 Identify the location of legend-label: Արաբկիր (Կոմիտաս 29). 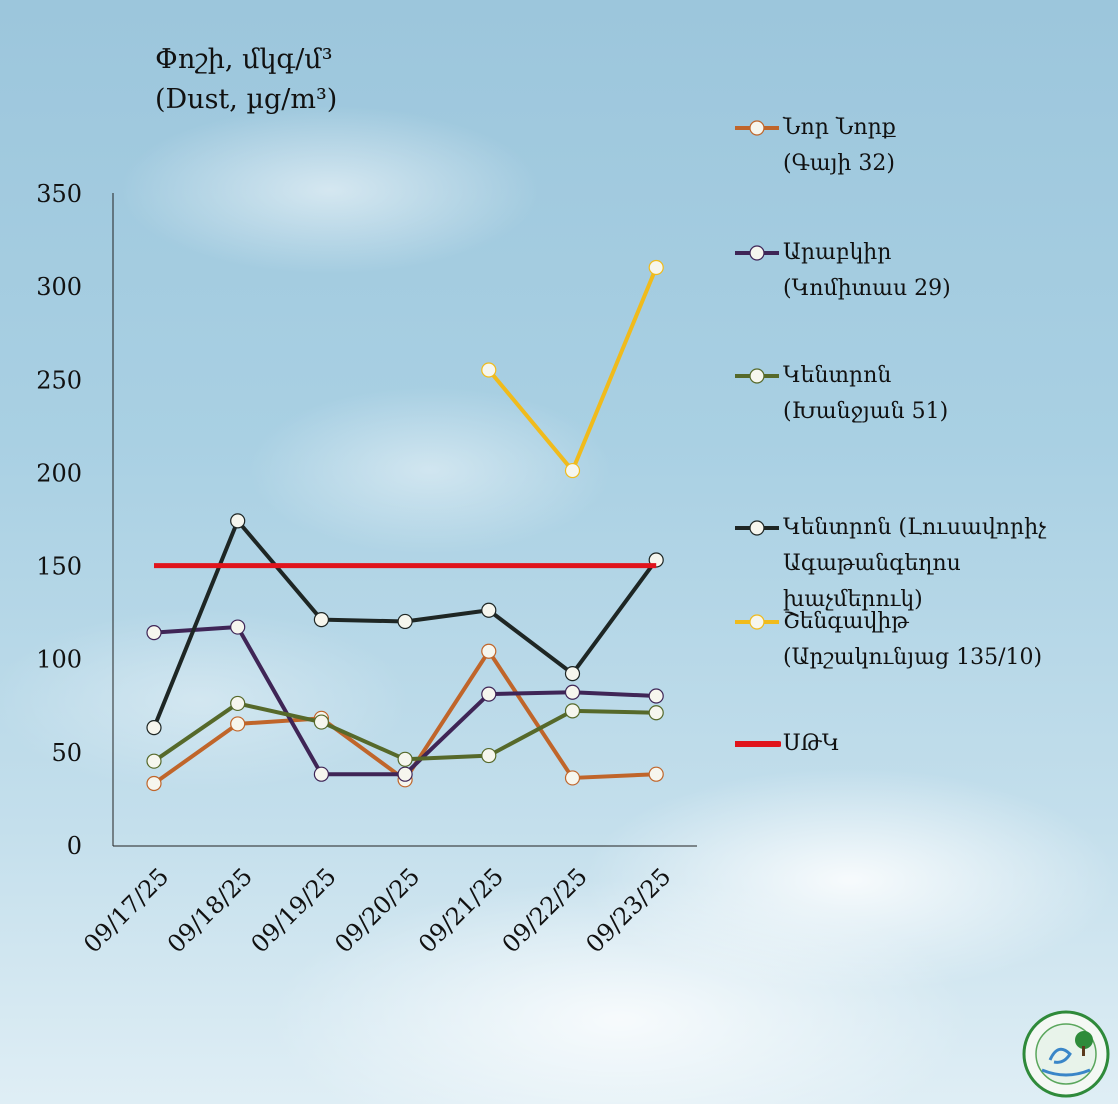
(867, 271).